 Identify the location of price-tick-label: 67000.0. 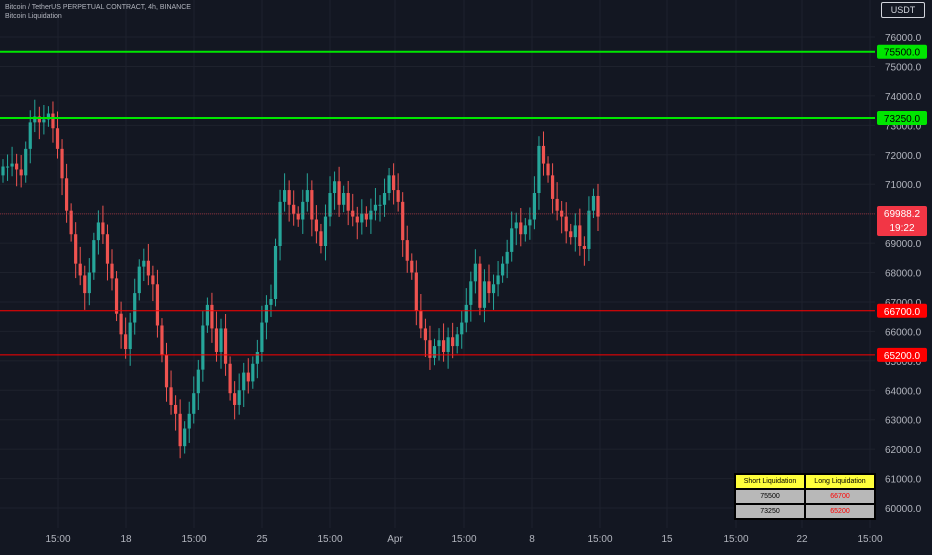
(903, 303).